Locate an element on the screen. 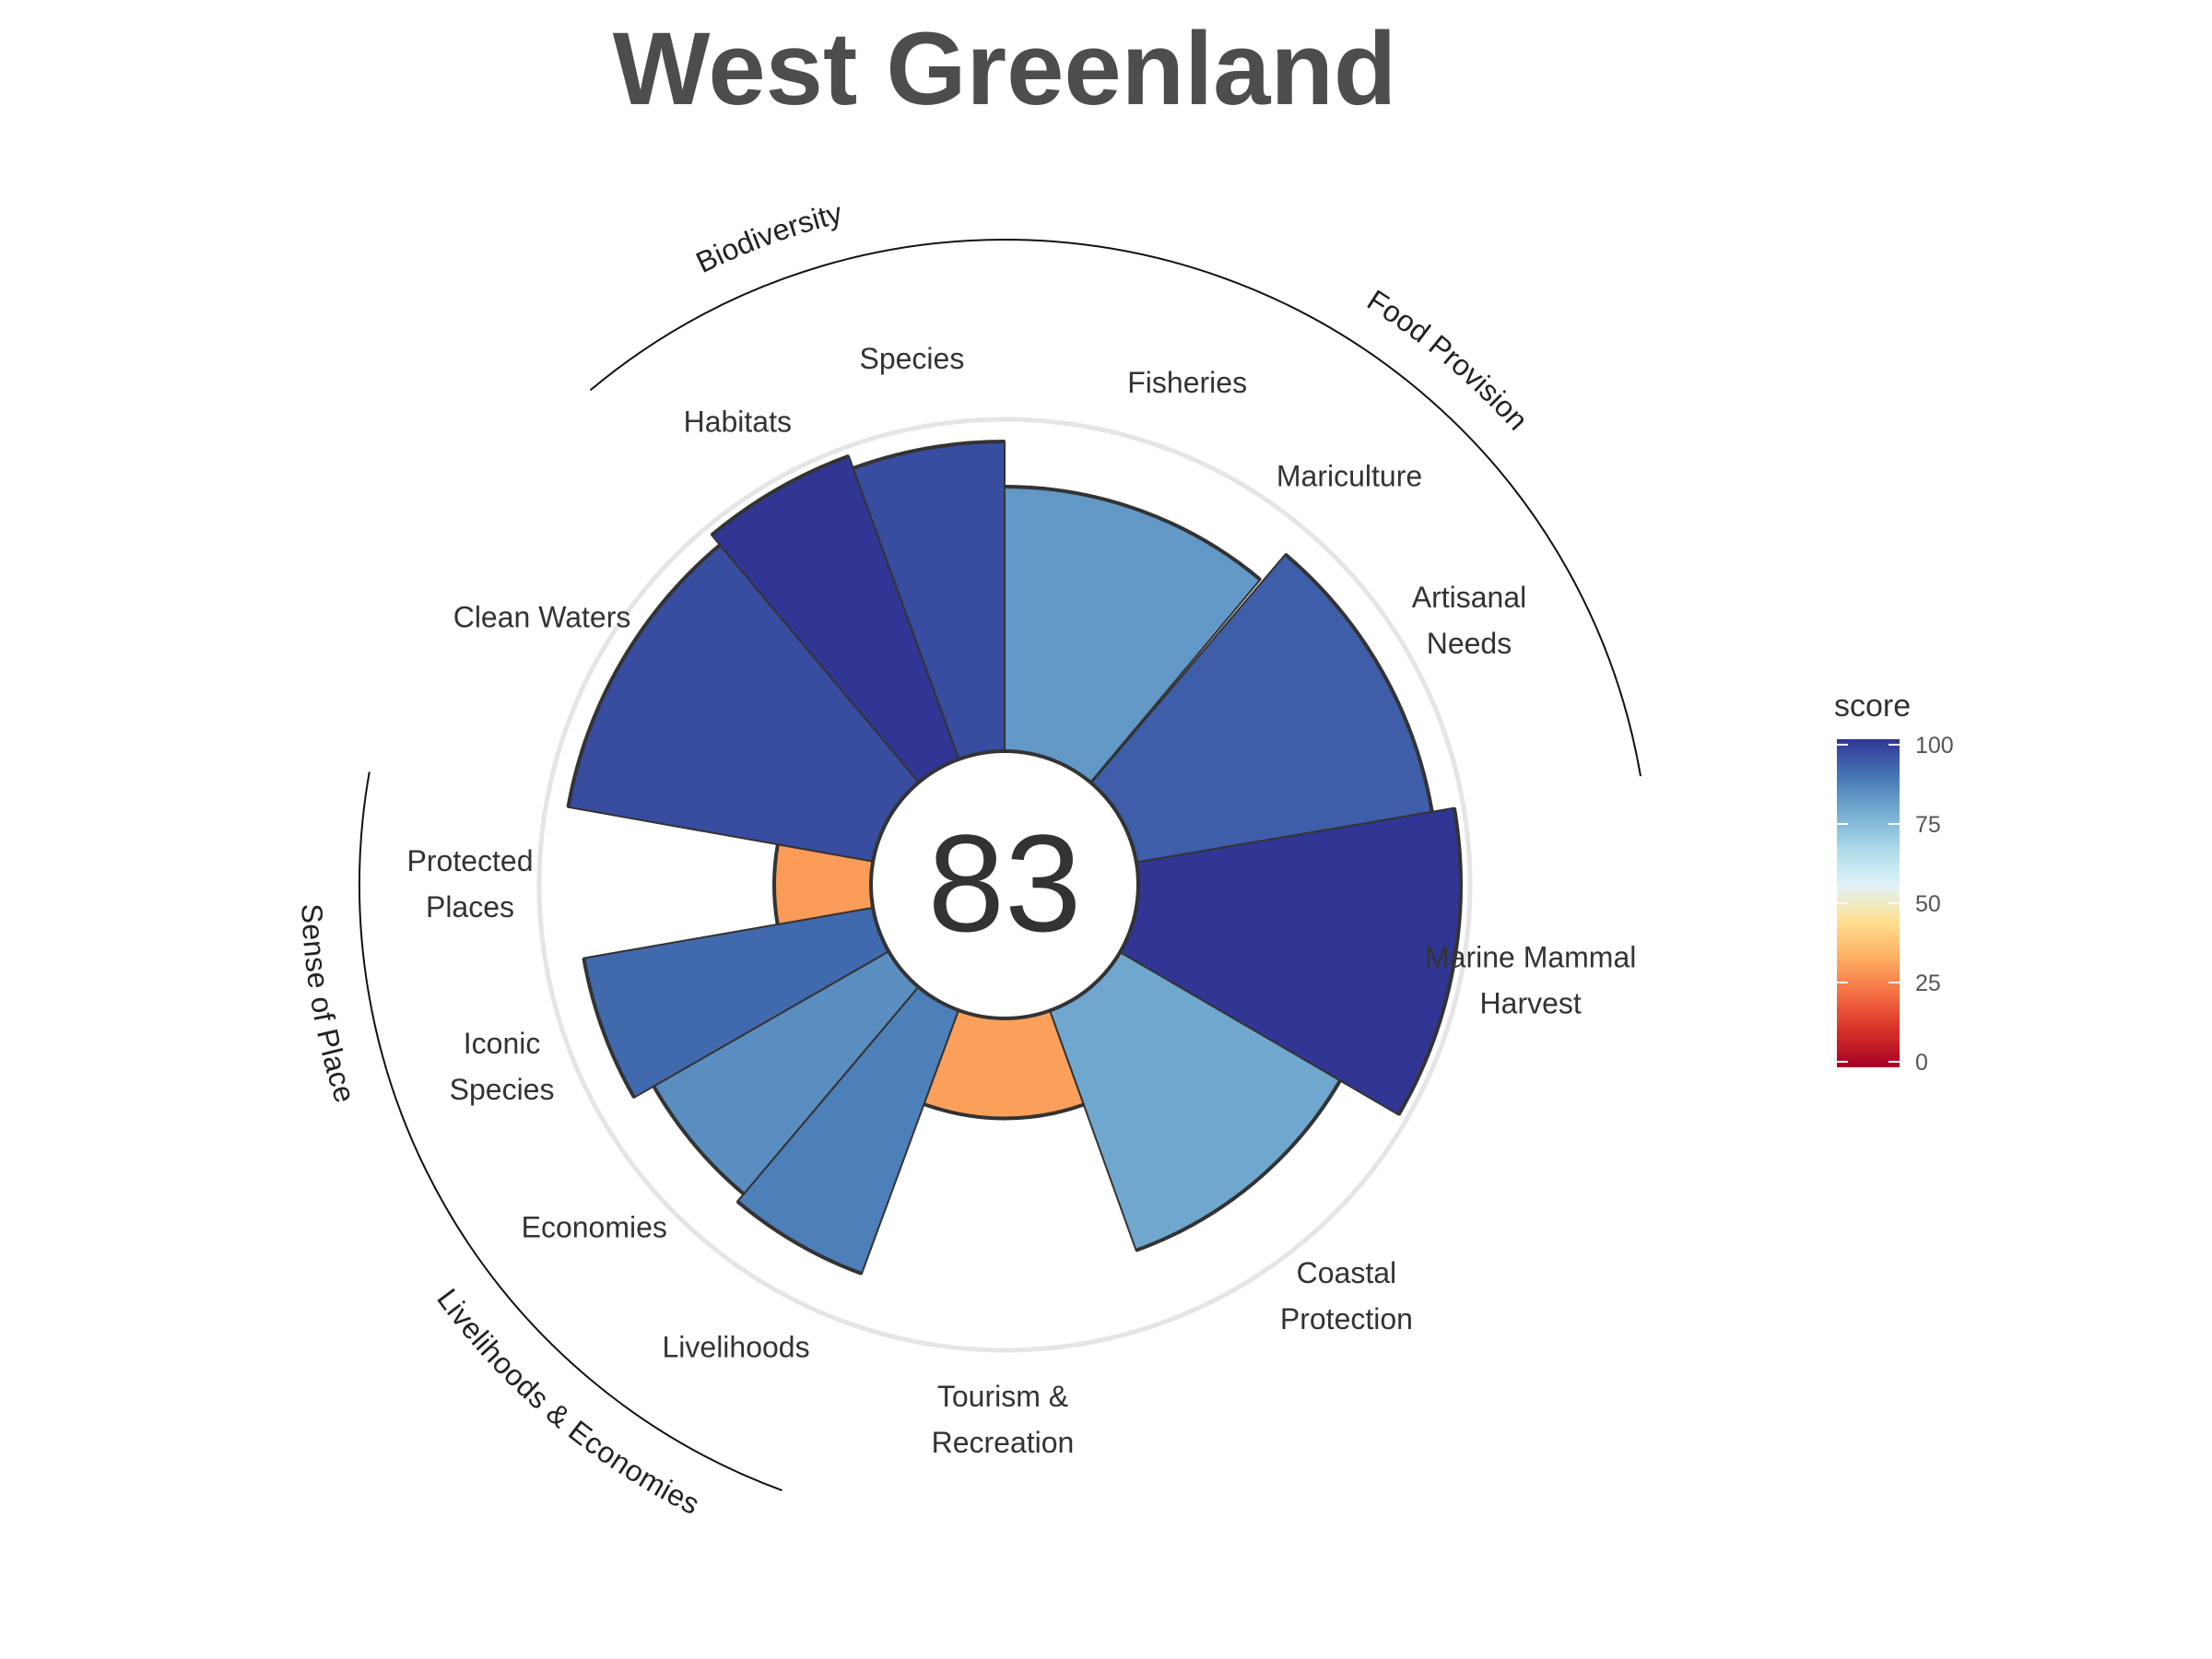 The height and width of the screenshot is (1659, 2212). goal-label-economies: Economies is located at coordinates (594, 1227).